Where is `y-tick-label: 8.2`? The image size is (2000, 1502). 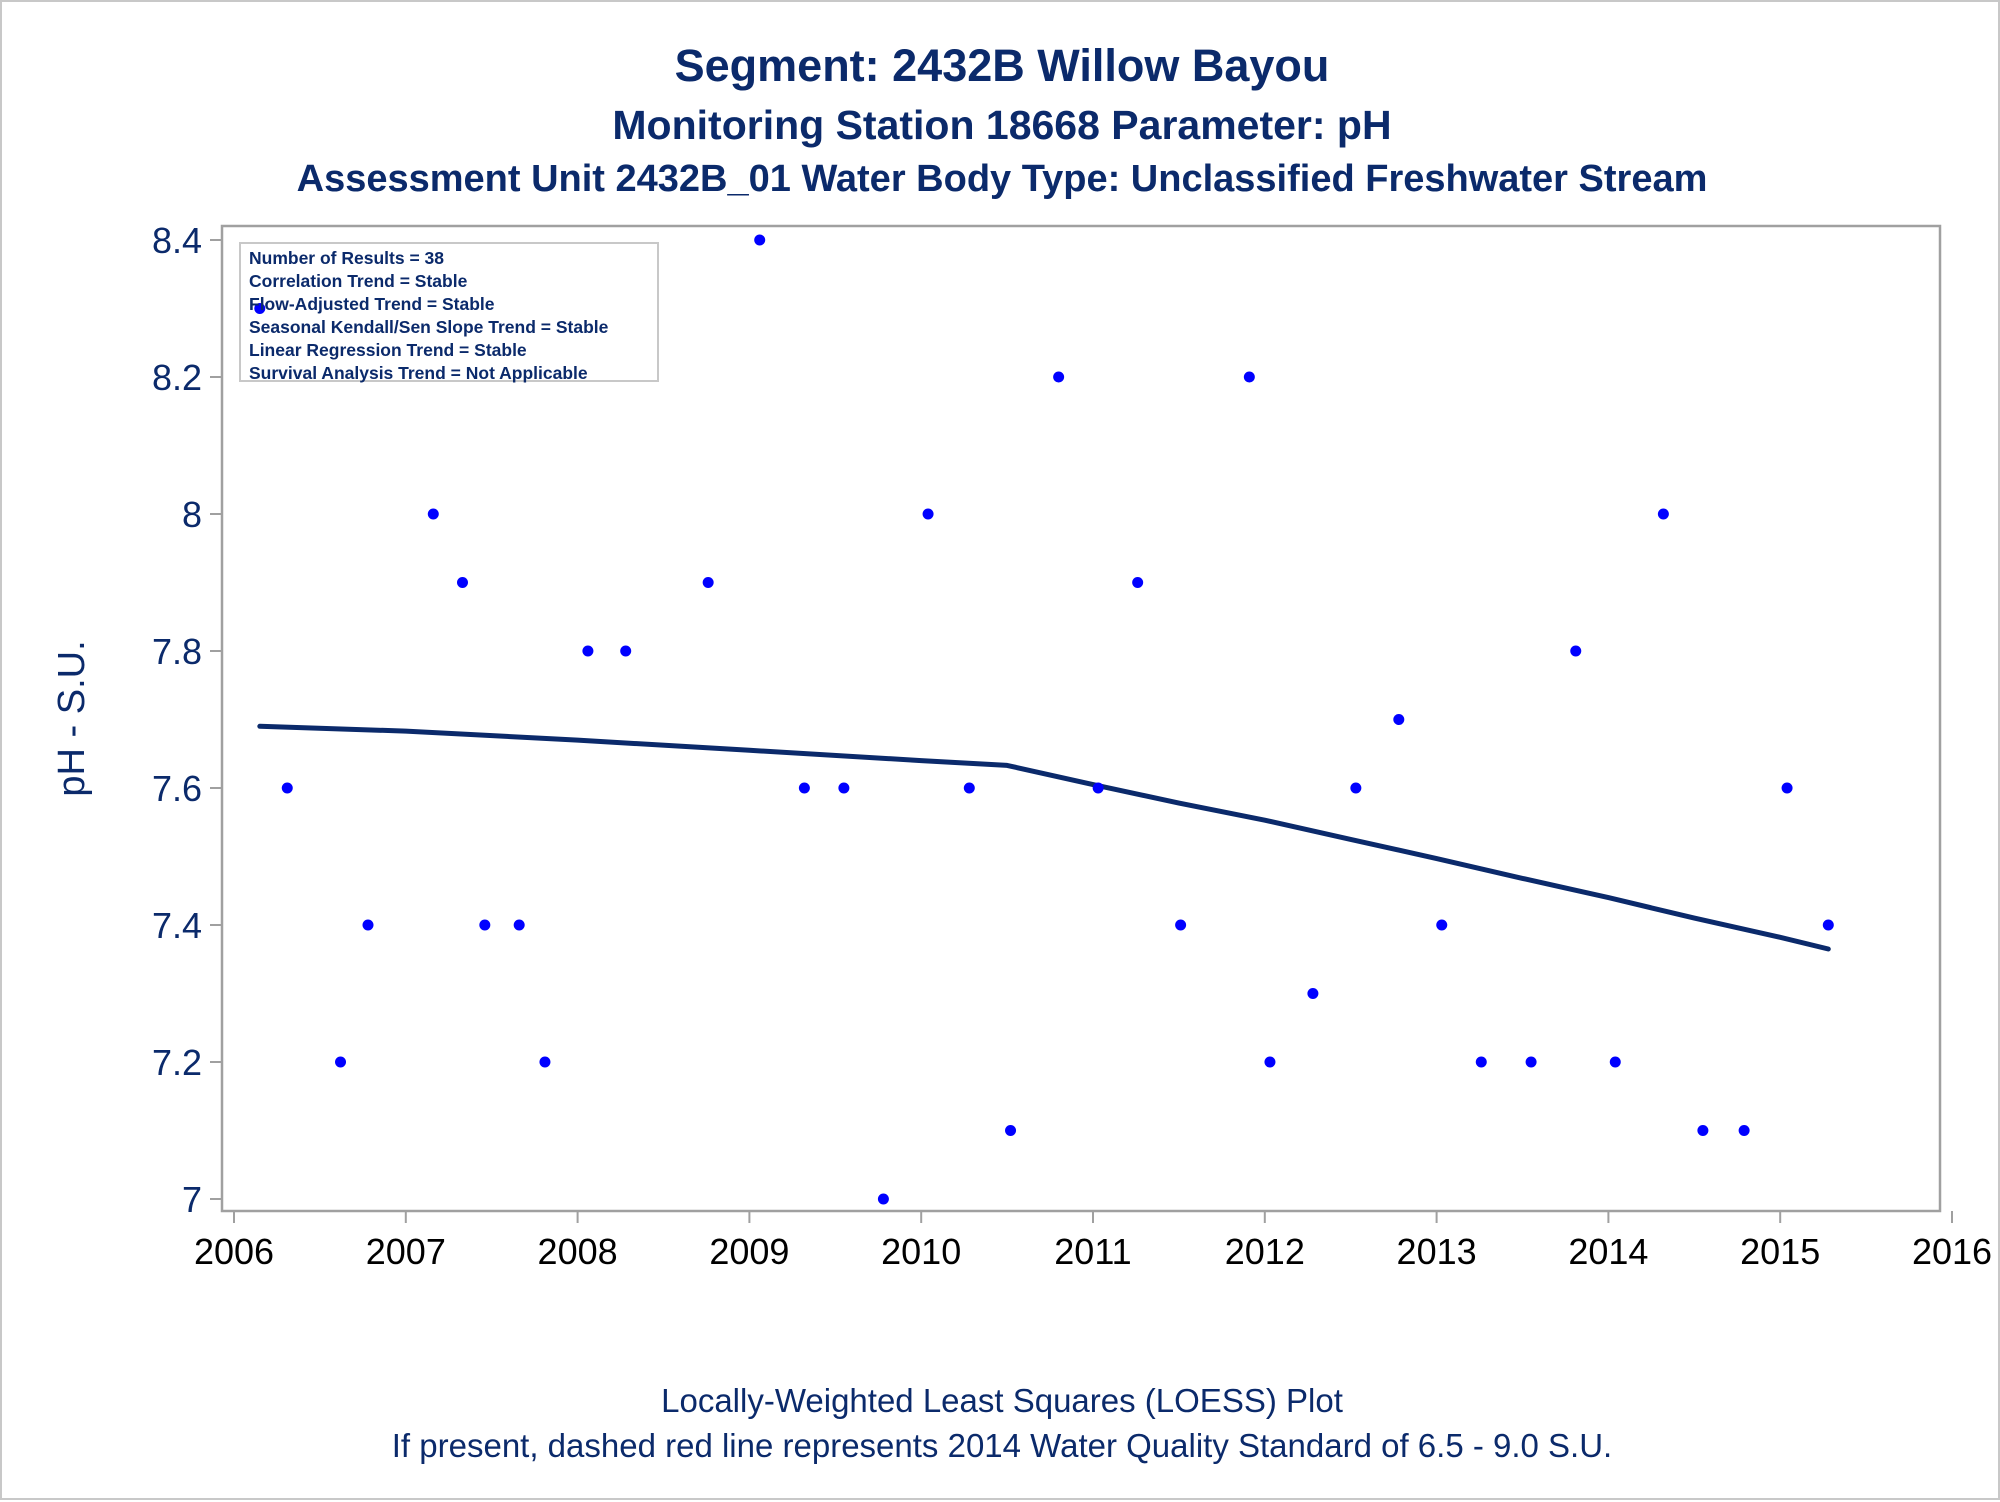 y-tick-label: 8.2 is located at coordinates (177, 377).